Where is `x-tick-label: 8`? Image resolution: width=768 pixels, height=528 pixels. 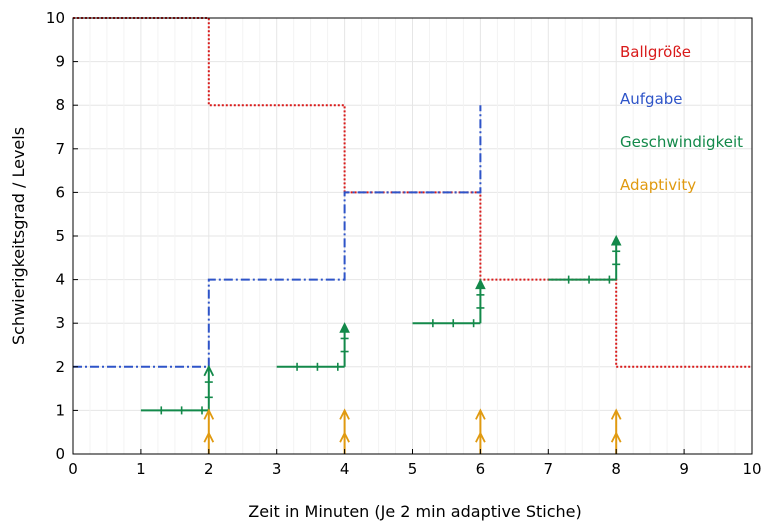 x-tick-label: 8 is located at coordinates (616, 469).